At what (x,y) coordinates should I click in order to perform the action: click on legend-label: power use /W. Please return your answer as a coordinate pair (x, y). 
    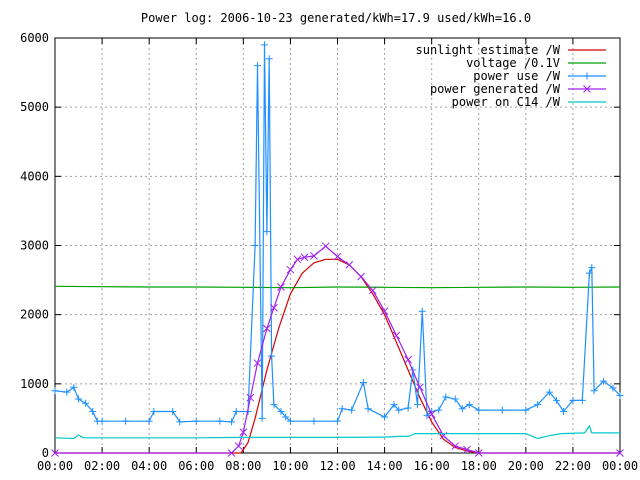
    Looking at the image, I should click on (516, 76).